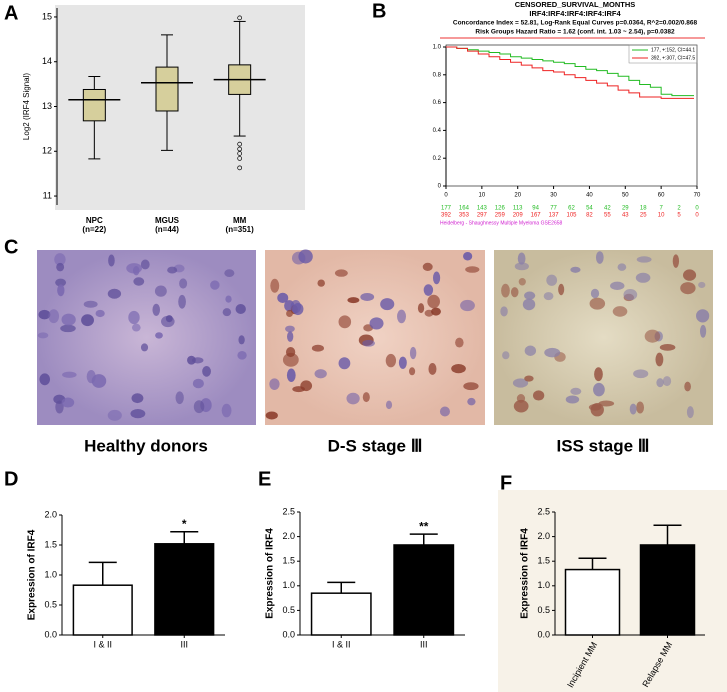  I want to click on x-tick-note: (n=351), so click(240, 229).